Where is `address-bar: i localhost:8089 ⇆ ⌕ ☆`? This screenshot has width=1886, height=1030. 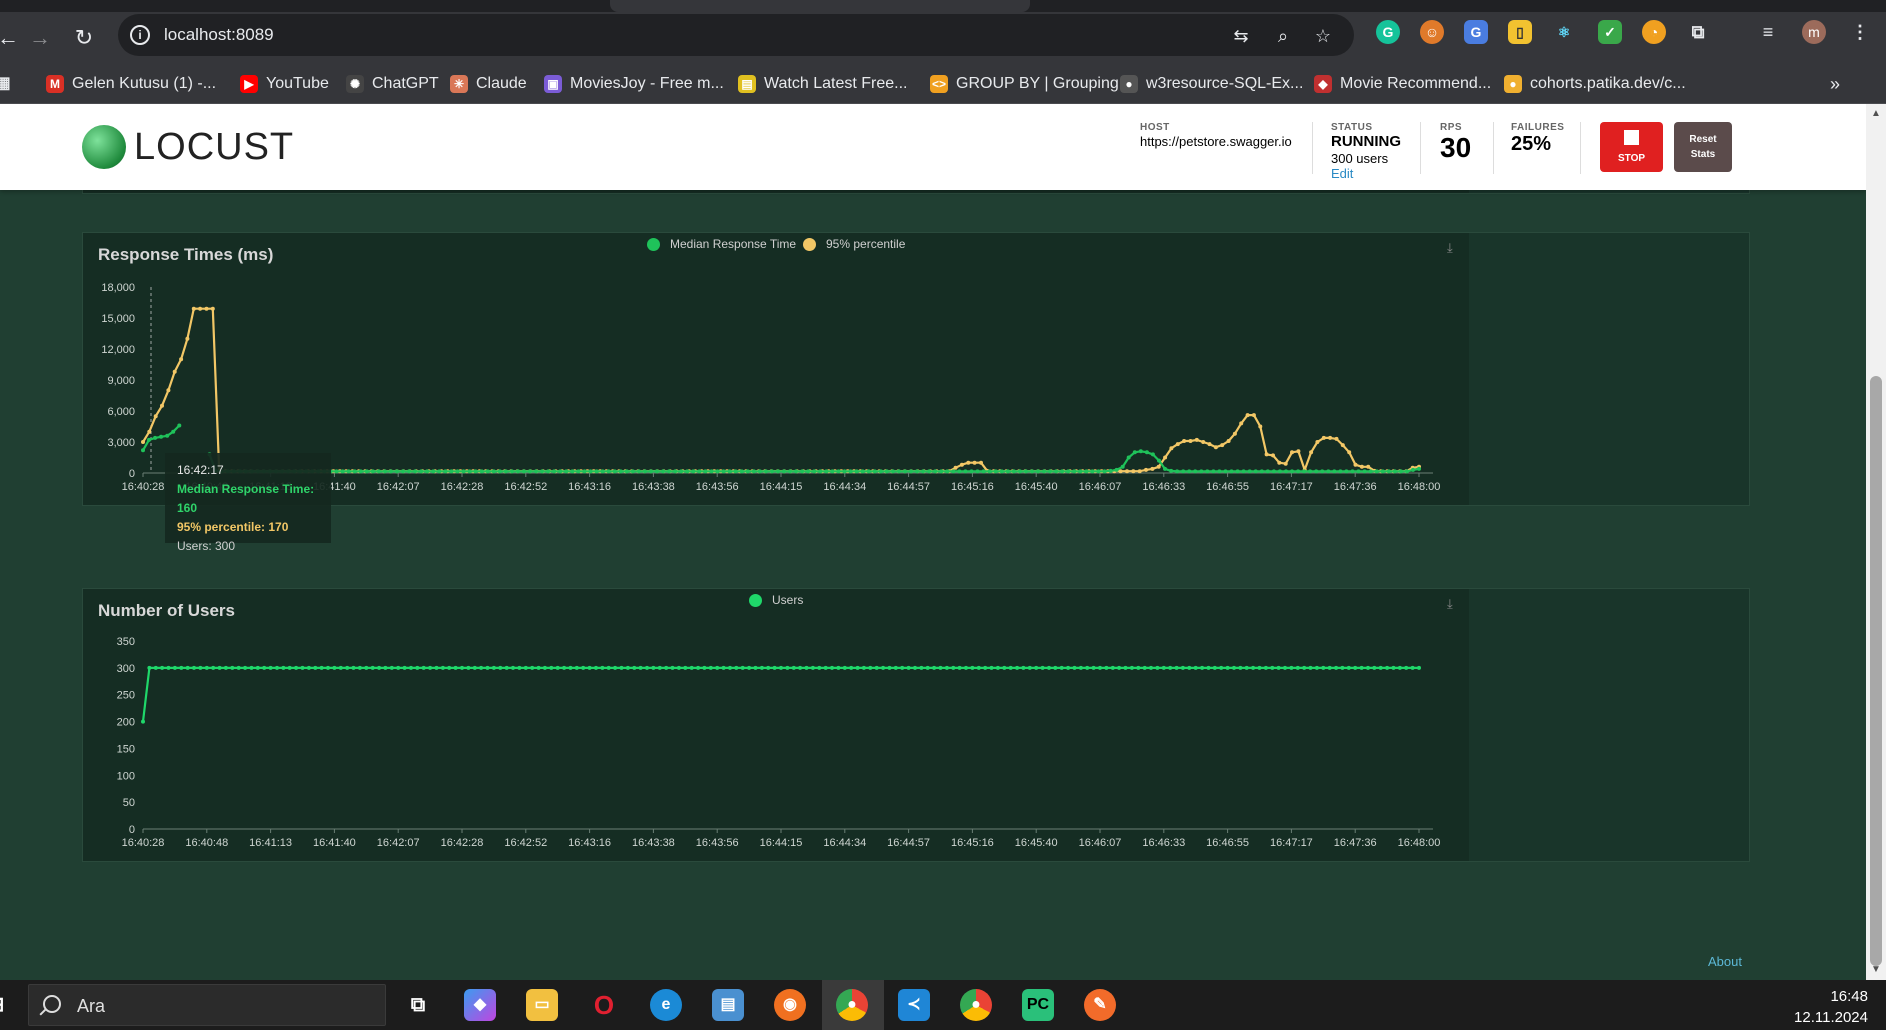
address-bar: i localhost:8089 ⇆ ⌕ ☆ is located at coordinates (736, 35).